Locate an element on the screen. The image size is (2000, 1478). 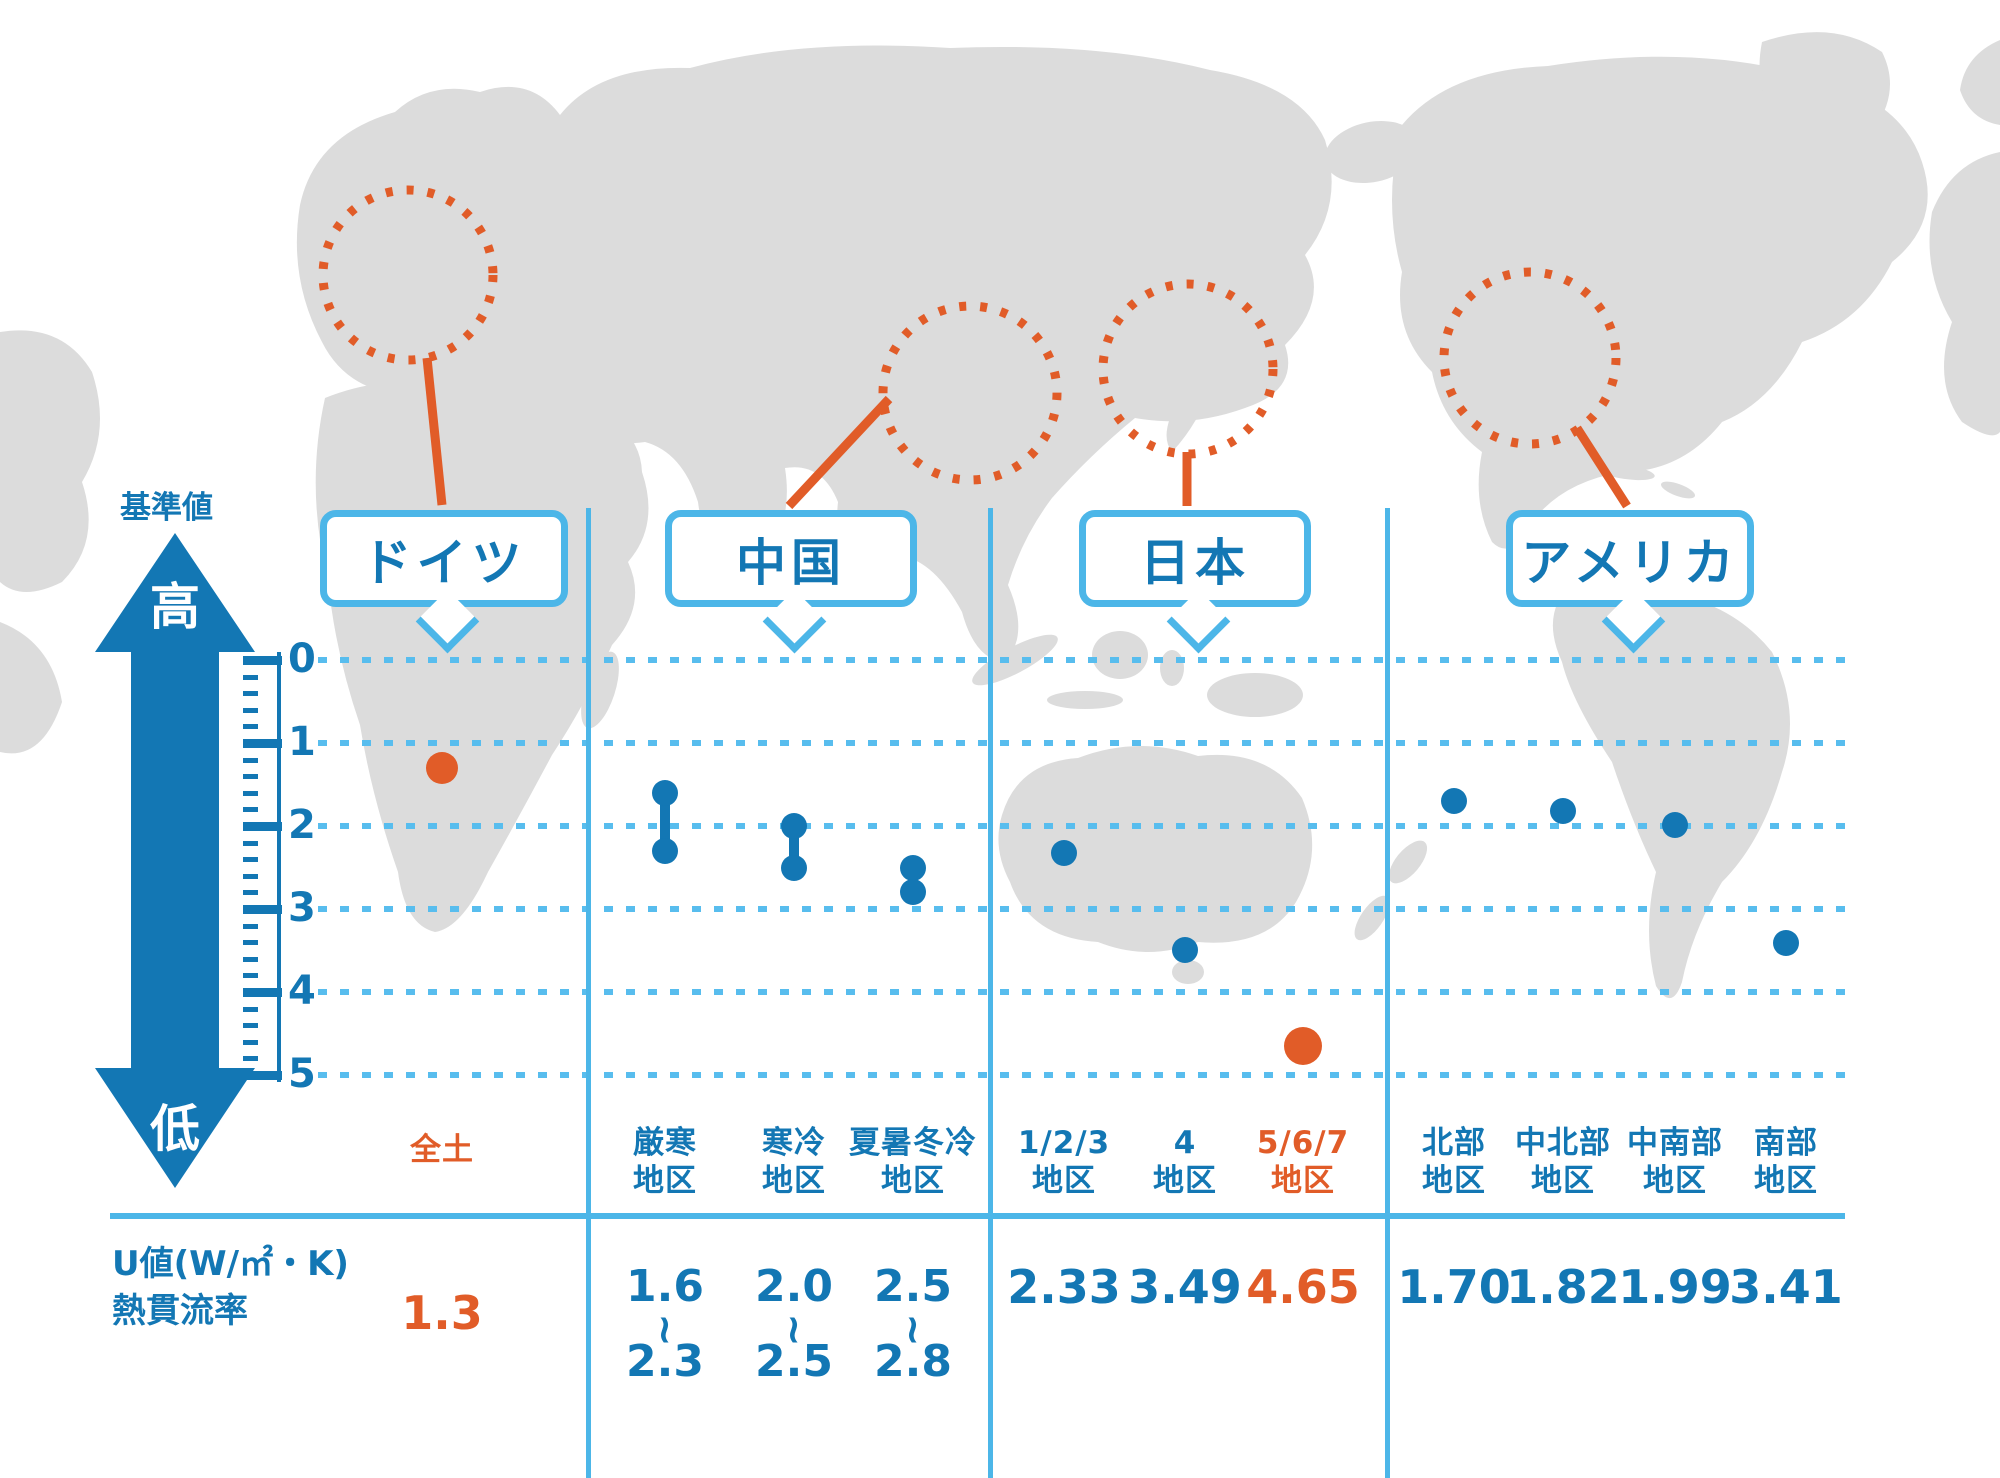
value-range-low: 1.6 is located at coordinates (665, 1286).